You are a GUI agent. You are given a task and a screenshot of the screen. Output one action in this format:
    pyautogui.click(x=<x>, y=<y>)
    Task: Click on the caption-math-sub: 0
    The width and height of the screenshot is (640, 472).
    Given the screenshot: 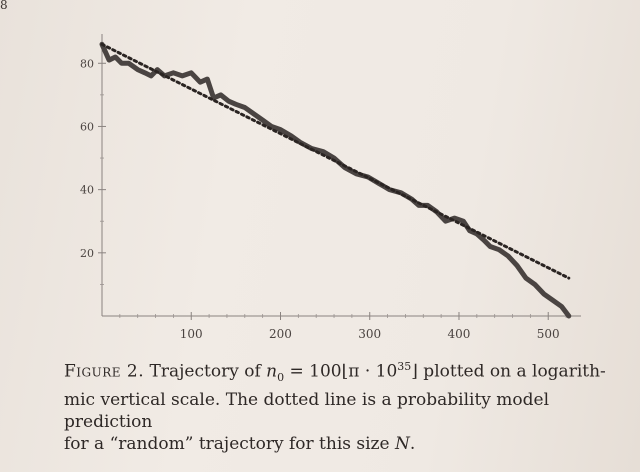 What is the action you would take?
    pyautogui.click(x=281, y=378)
    